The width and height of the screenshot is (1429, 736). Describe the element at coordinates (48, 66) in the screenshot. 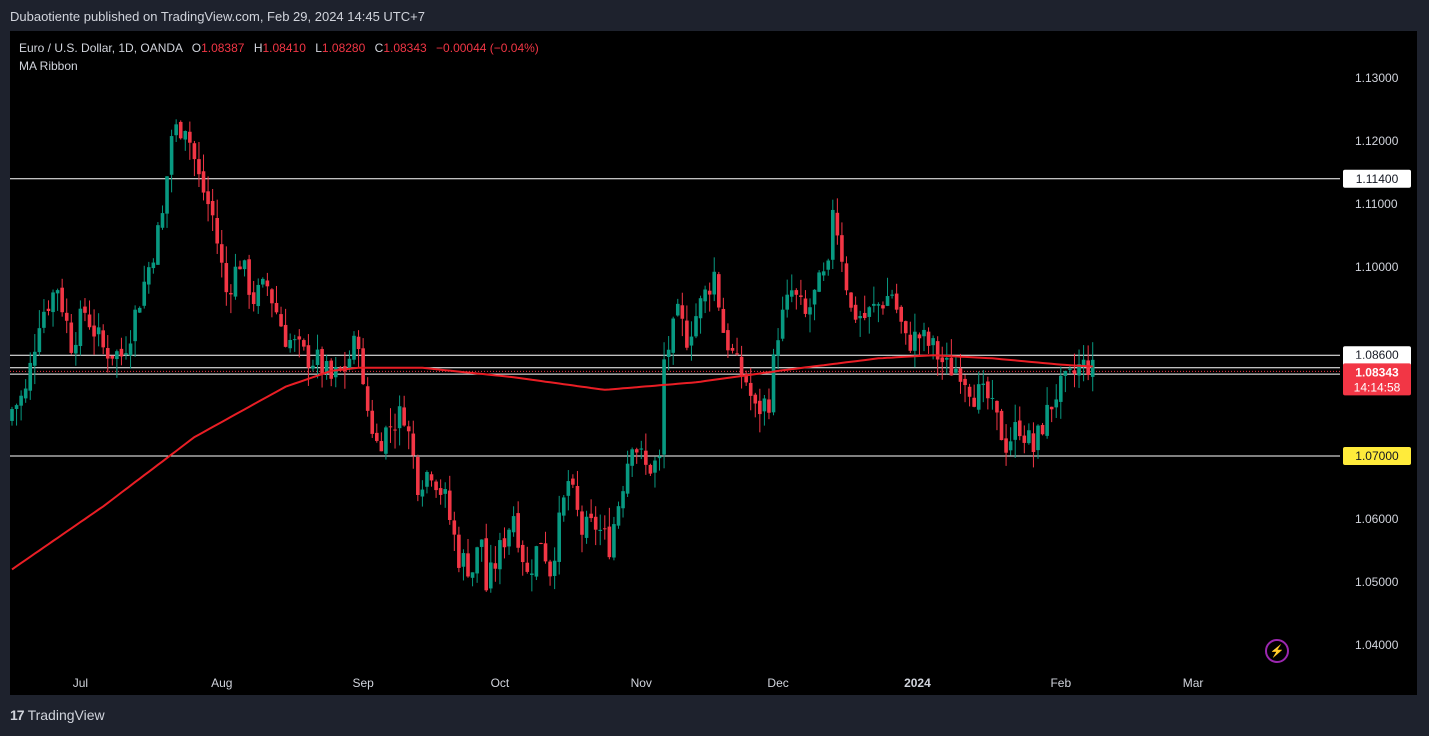

I see `indicator-label: MA Ribbon` at that location.